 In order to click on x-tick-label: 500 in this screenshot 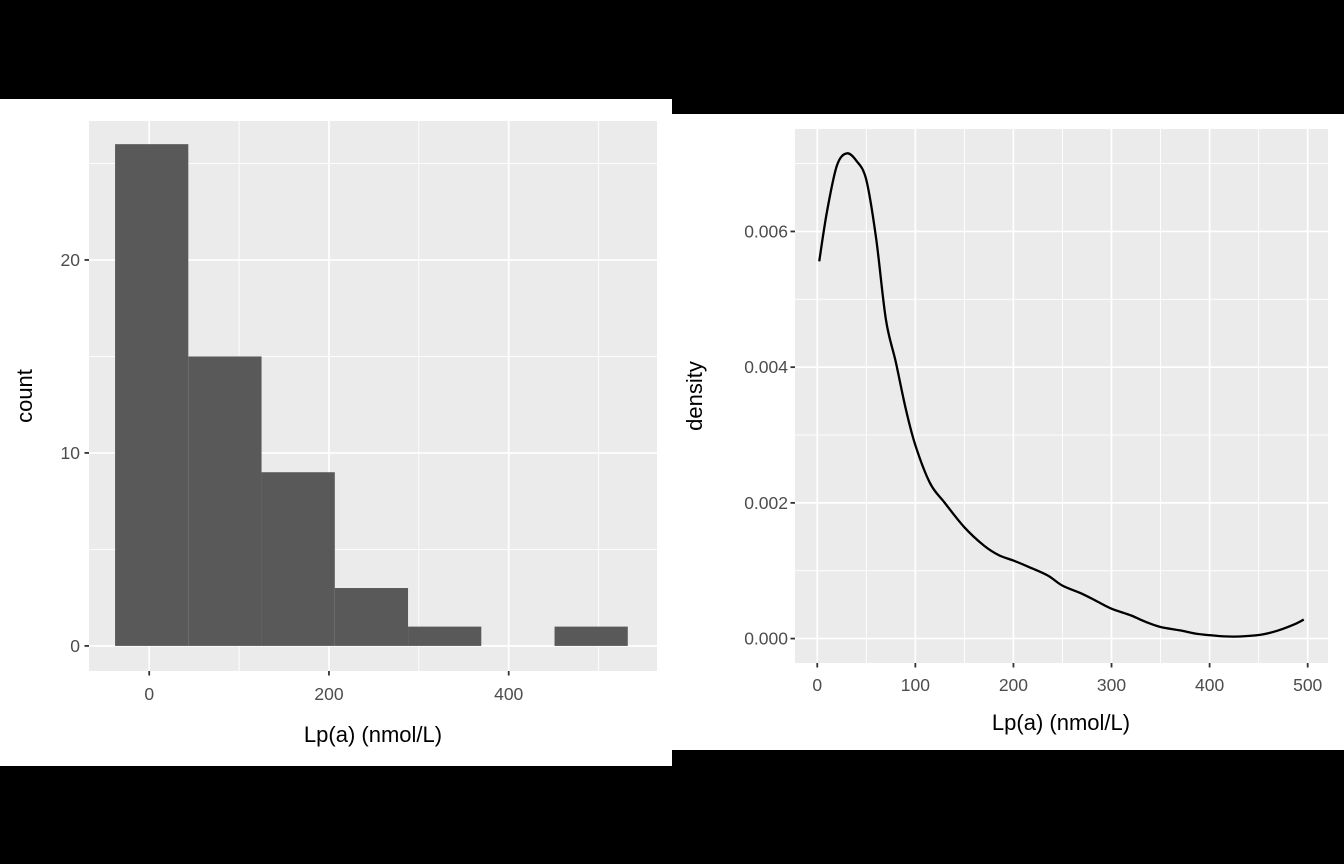, I will do `click(1307, 685)`.